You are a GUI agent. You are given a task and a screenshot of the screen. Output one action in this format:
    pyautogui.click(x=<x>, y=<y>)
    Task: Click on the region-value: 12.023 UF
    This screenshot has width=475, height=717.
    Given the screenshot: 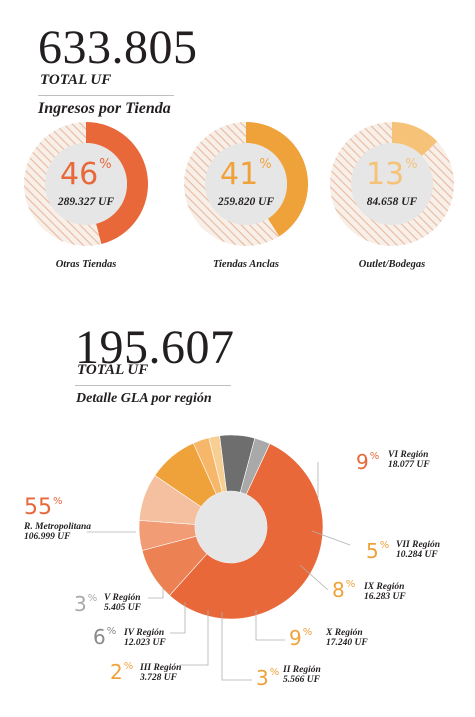 What is the action you would take?
    pyautogui.click(x=145, y=643)
    